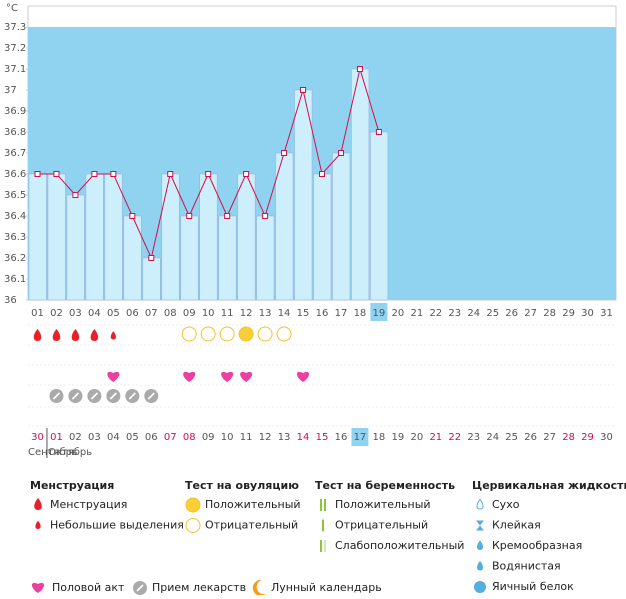 The image size is (626, 599). What do you see at coordinates (15, 132) in the screenshot?
I see `y-tick-label: 36.8` at bounding box center [15, 132].